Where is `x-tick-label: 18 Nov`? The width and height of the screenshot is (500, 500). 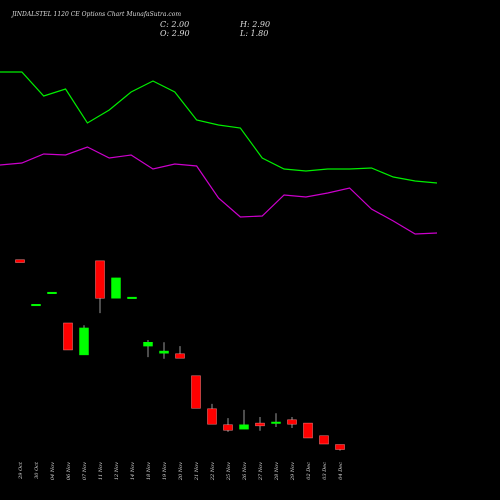 x-tick-label: 18 Nov is located at coordinates (149, 471).